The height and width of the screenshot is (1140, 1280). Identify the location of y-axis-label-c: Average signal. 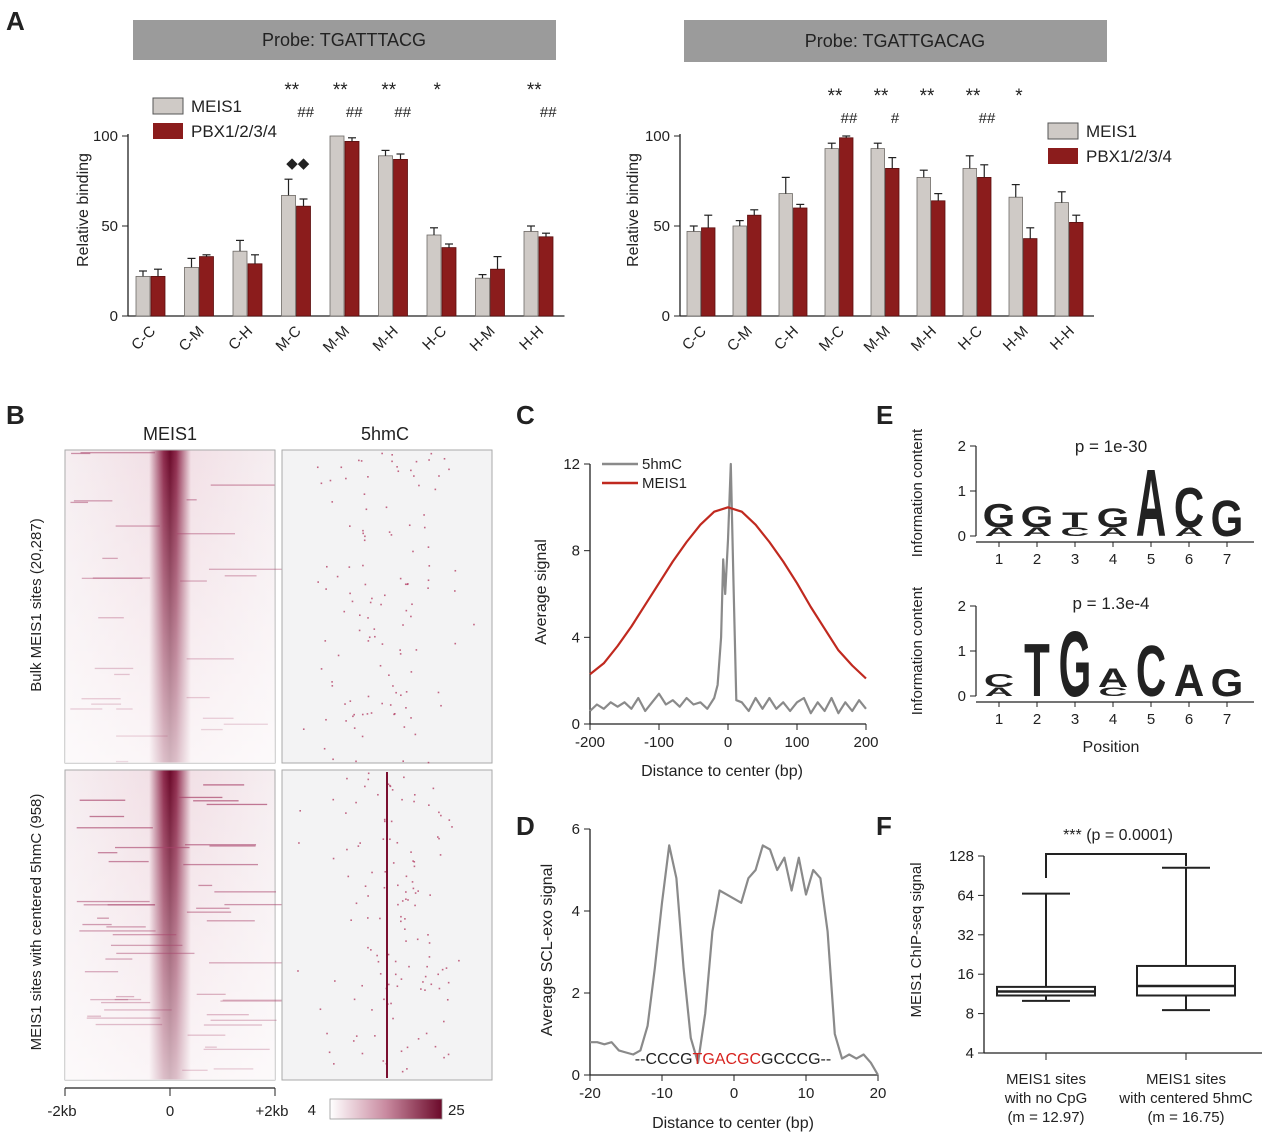
(541, 592).